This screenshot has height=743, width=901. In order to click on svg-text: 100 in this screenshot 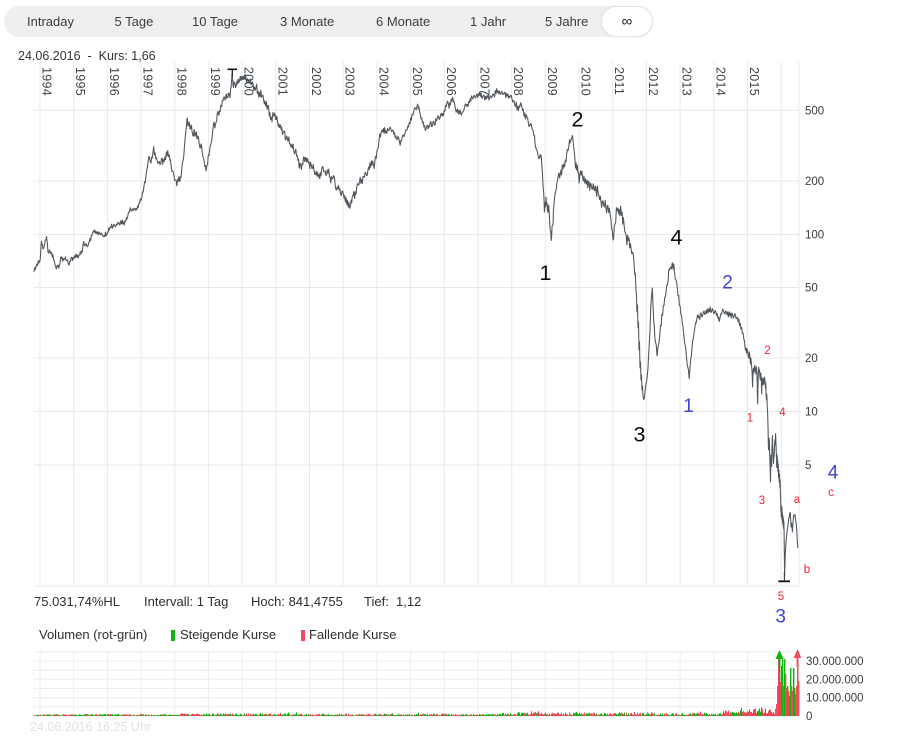, I will do `click(814, 236)`.